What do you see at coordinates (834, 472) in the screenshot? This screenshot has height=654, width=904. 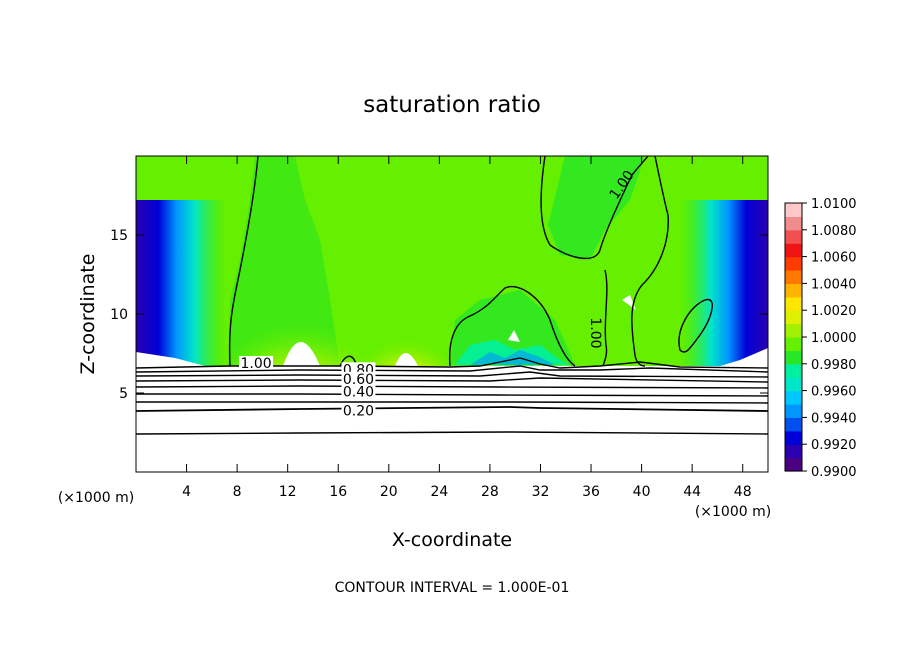 I see `colorbar-label: 0.9900` at bounding box center [834, 472].